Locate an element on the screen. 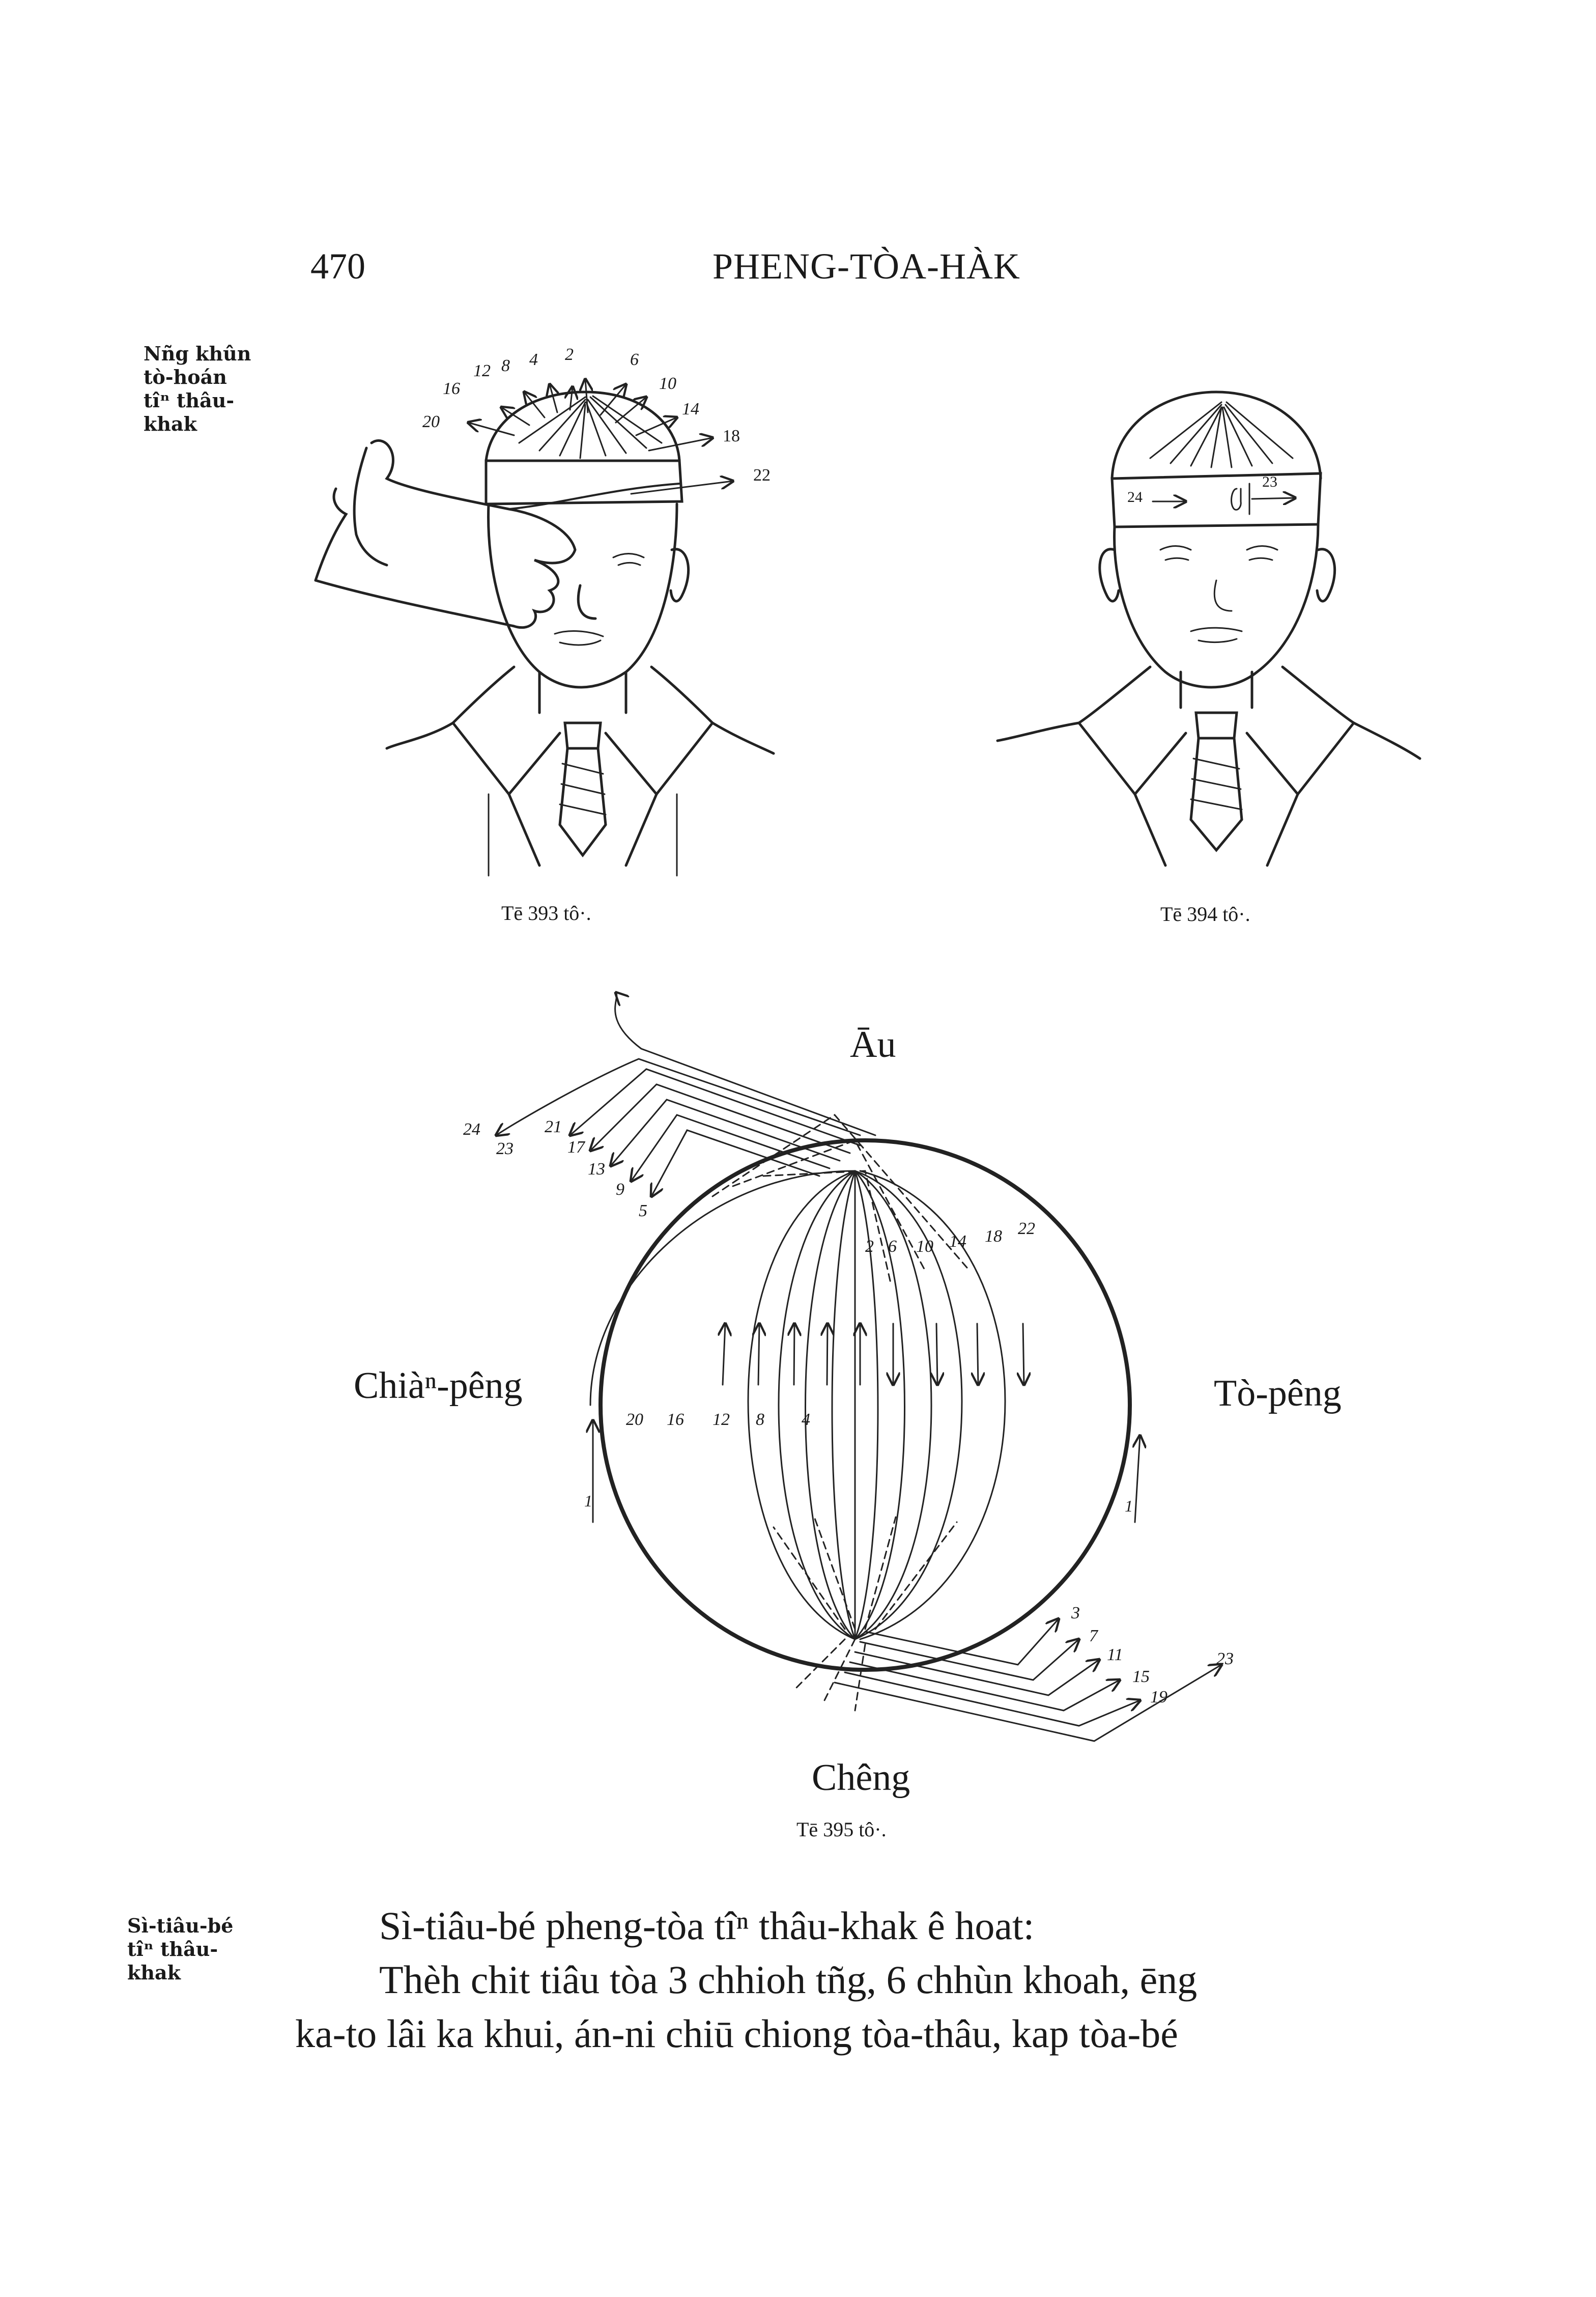 The width and height of the screenshot is (1596, 2297). figure-394-caption: Tē 394 tô·. is located at coordinates (1205, 914).